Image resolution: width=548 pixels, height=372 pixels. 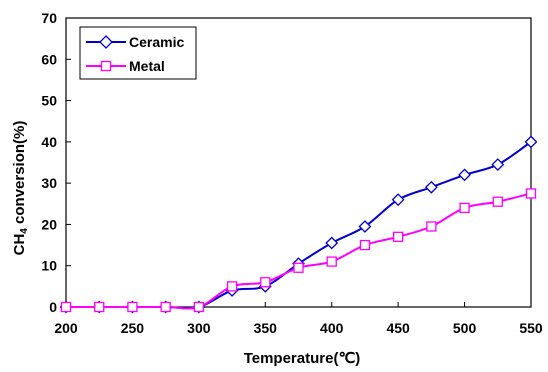 What do you see at coordinates (49, 142) in the screenshot?
I see `y-tick-label: 40` at bounding box center [49, 142].